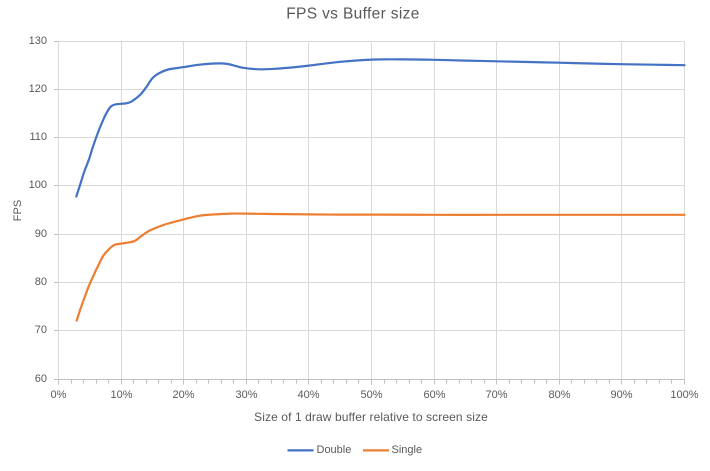  Describe the element at coordinates (559, 395) in the screenshot. I see `svg-text: 80%` at that location.